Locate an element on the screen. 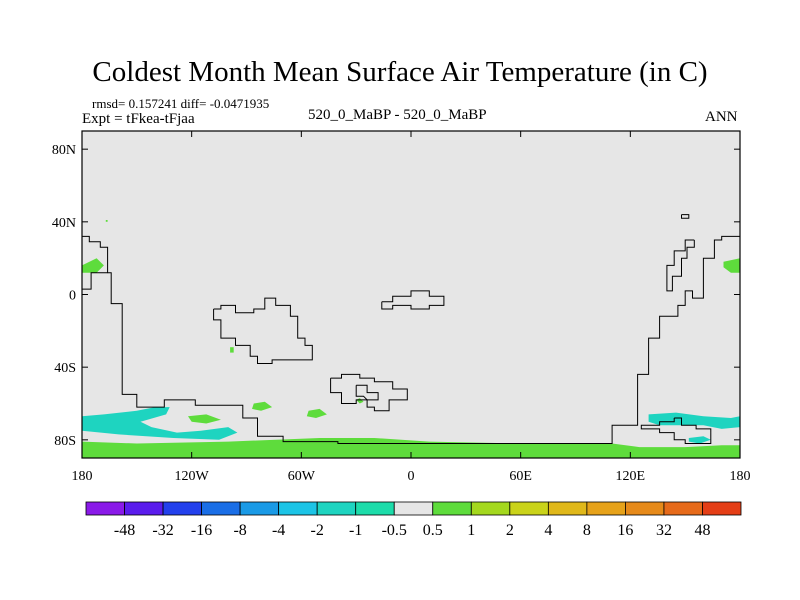  legend-label: -2 is located at coordinates (317, 530).